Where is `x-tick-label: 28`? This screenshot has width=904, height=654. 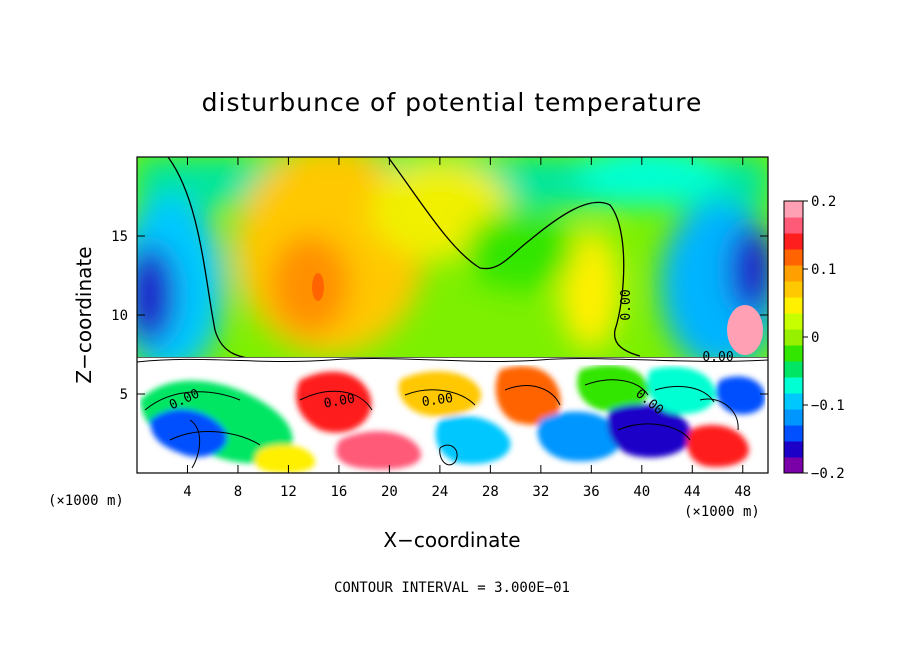 x-tick-label: 28 is located at coordinates (490, 492).